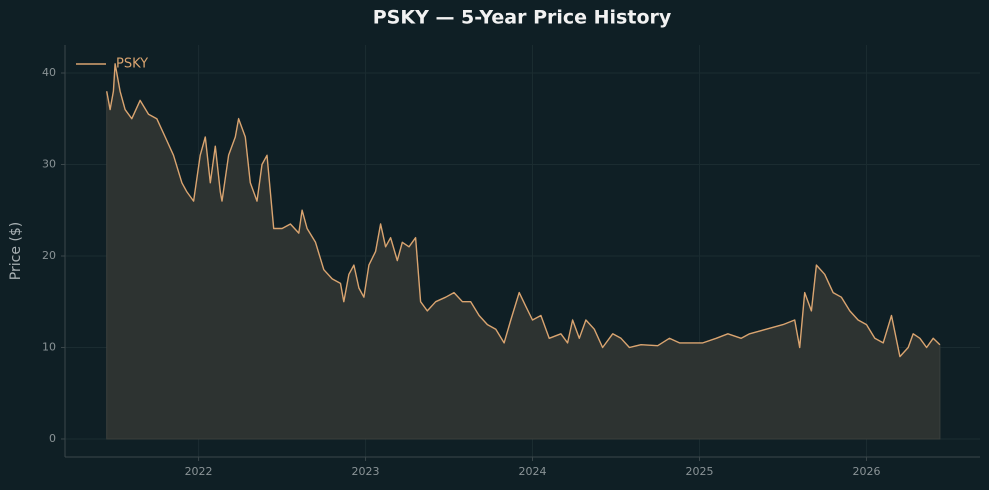 This screenshot has height=490, width=989. Describe the element at coordinates (132, 64) in the screenshot. I see `legend-label: PSKY` at that location.